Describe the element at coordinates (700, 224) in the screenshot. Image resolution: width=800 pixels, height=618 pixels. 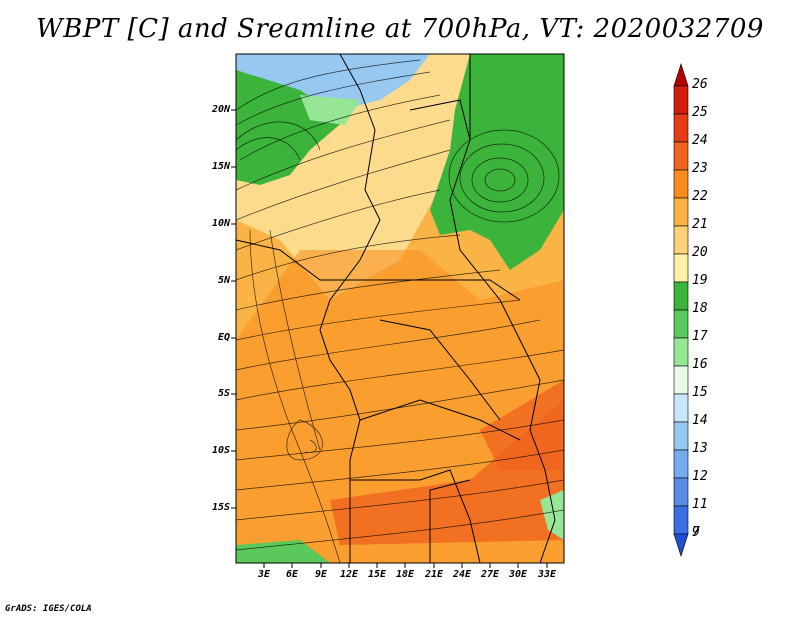
I see `colorbar-label: 21` at that location.